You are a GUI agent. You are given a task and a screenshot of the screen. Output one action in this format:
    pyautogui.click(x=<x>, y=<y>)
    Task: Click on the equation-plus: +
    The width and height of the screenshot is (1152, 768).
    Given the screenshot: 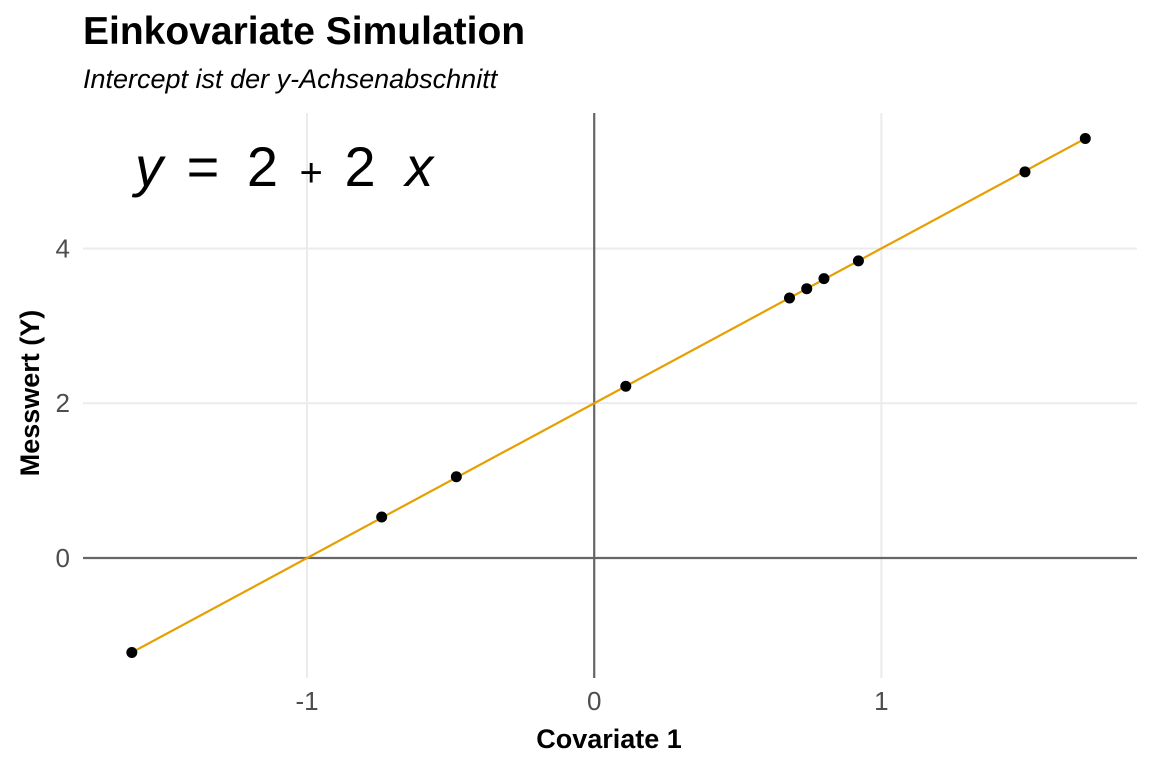 What is the action you would take?
    pyautogui.click(x=311, y=173)
    